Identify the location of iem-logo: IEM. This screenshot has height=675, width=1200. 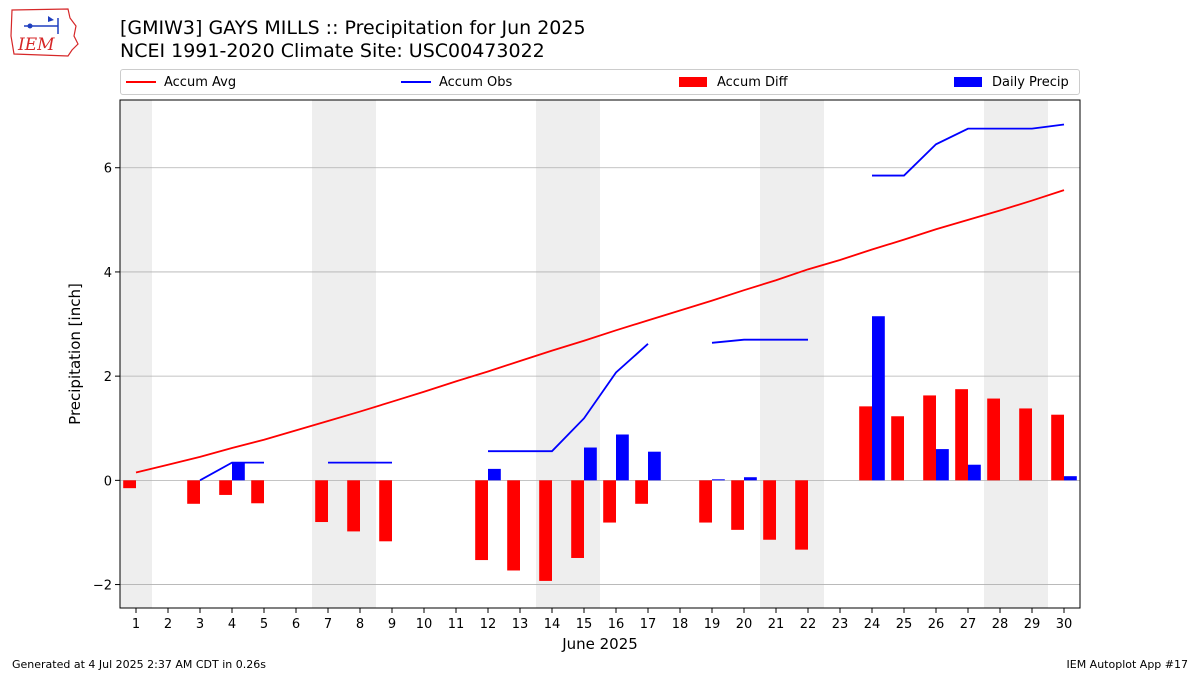
(44, 32).